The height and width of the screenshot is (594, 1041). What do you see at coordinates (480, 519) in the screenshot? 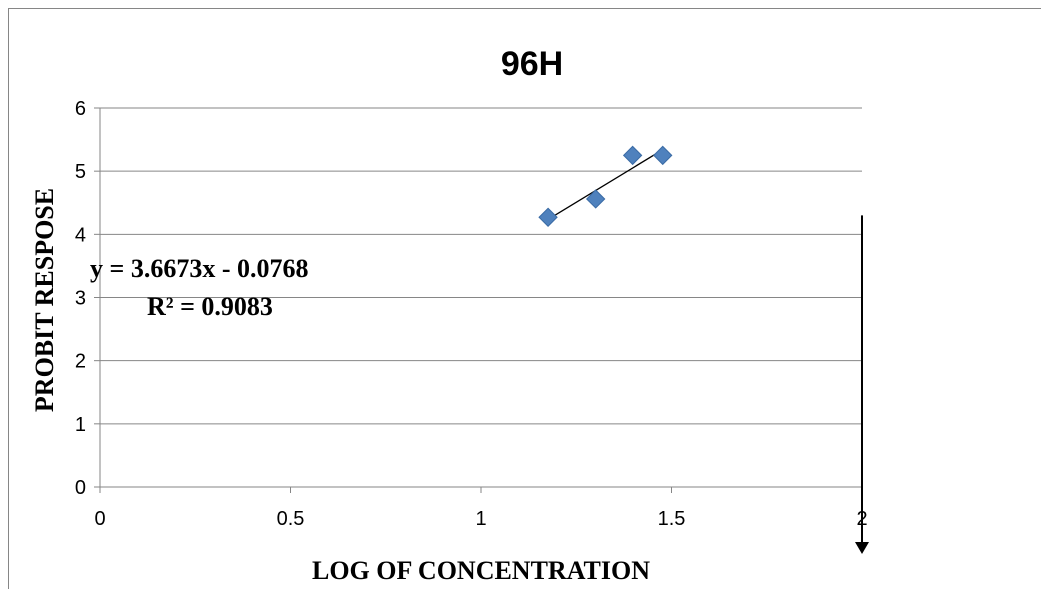
I see `x-tick-label-1: 1` at bounding box center [480, 519].